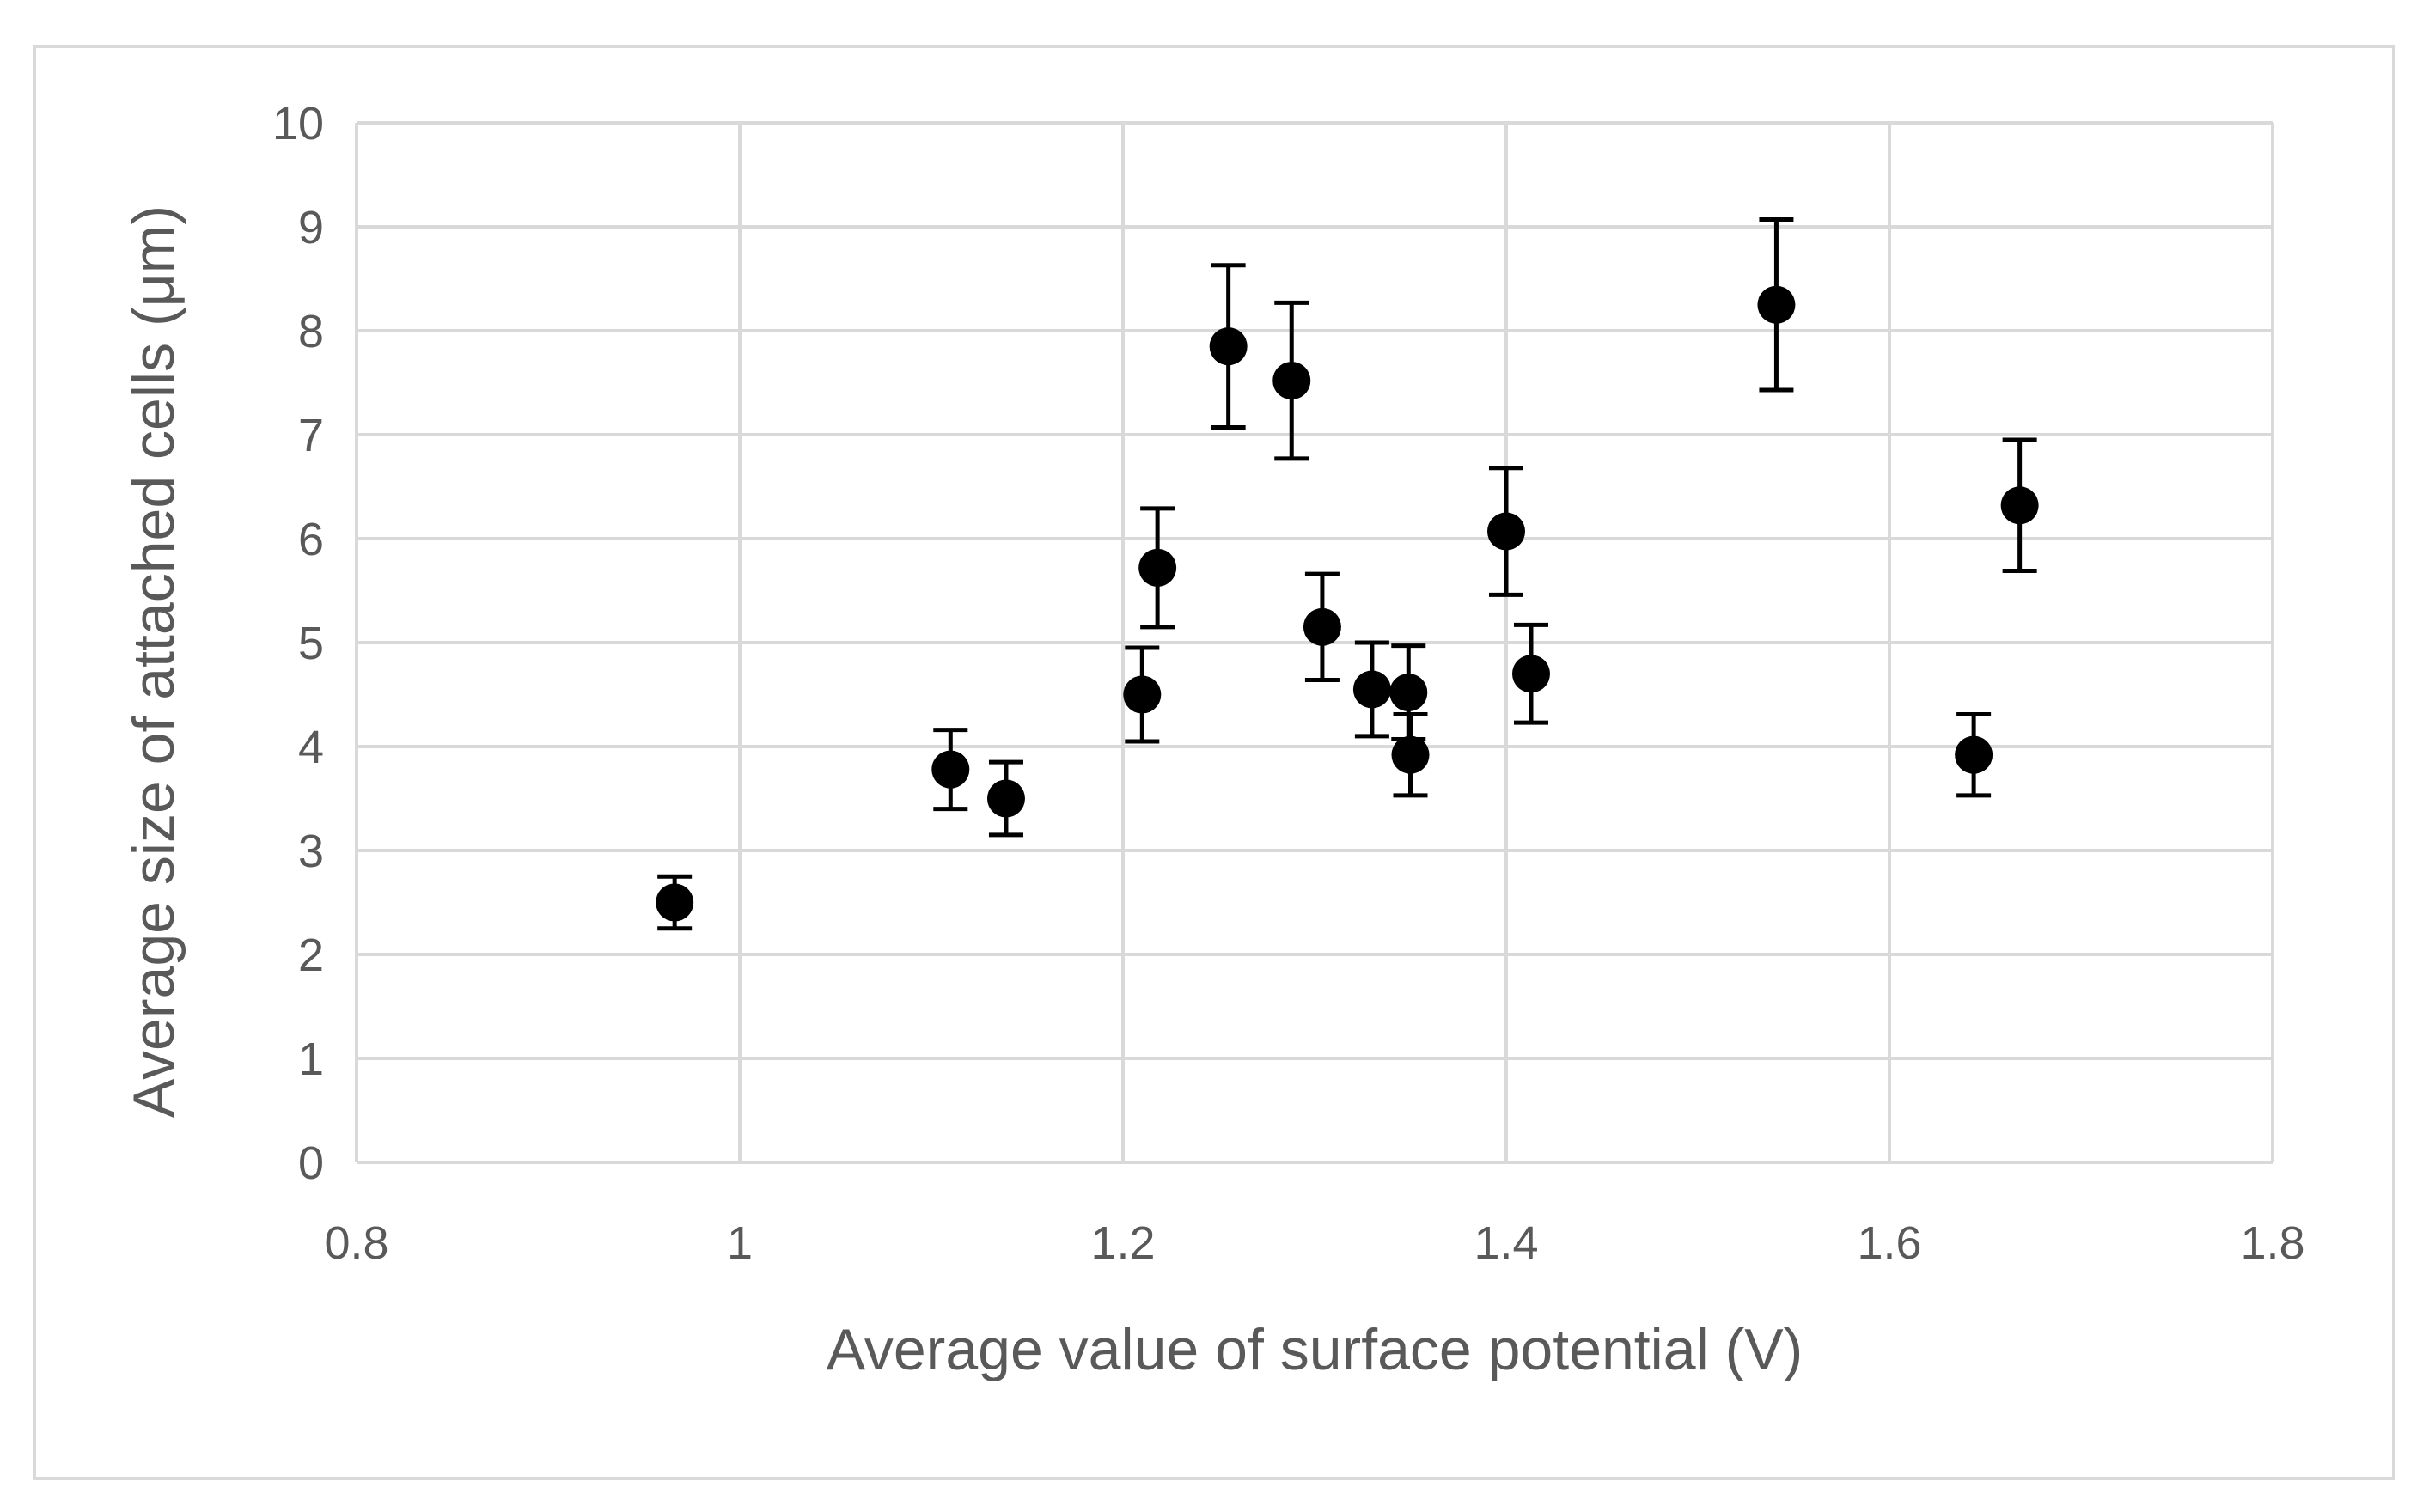 Image resolution: width=2429 pixels, height=1512 pixels. What do you see at coordinates (311, 539) in the screenshot?
I see `y-tick-label: 6` at bounding box center [311, 539].